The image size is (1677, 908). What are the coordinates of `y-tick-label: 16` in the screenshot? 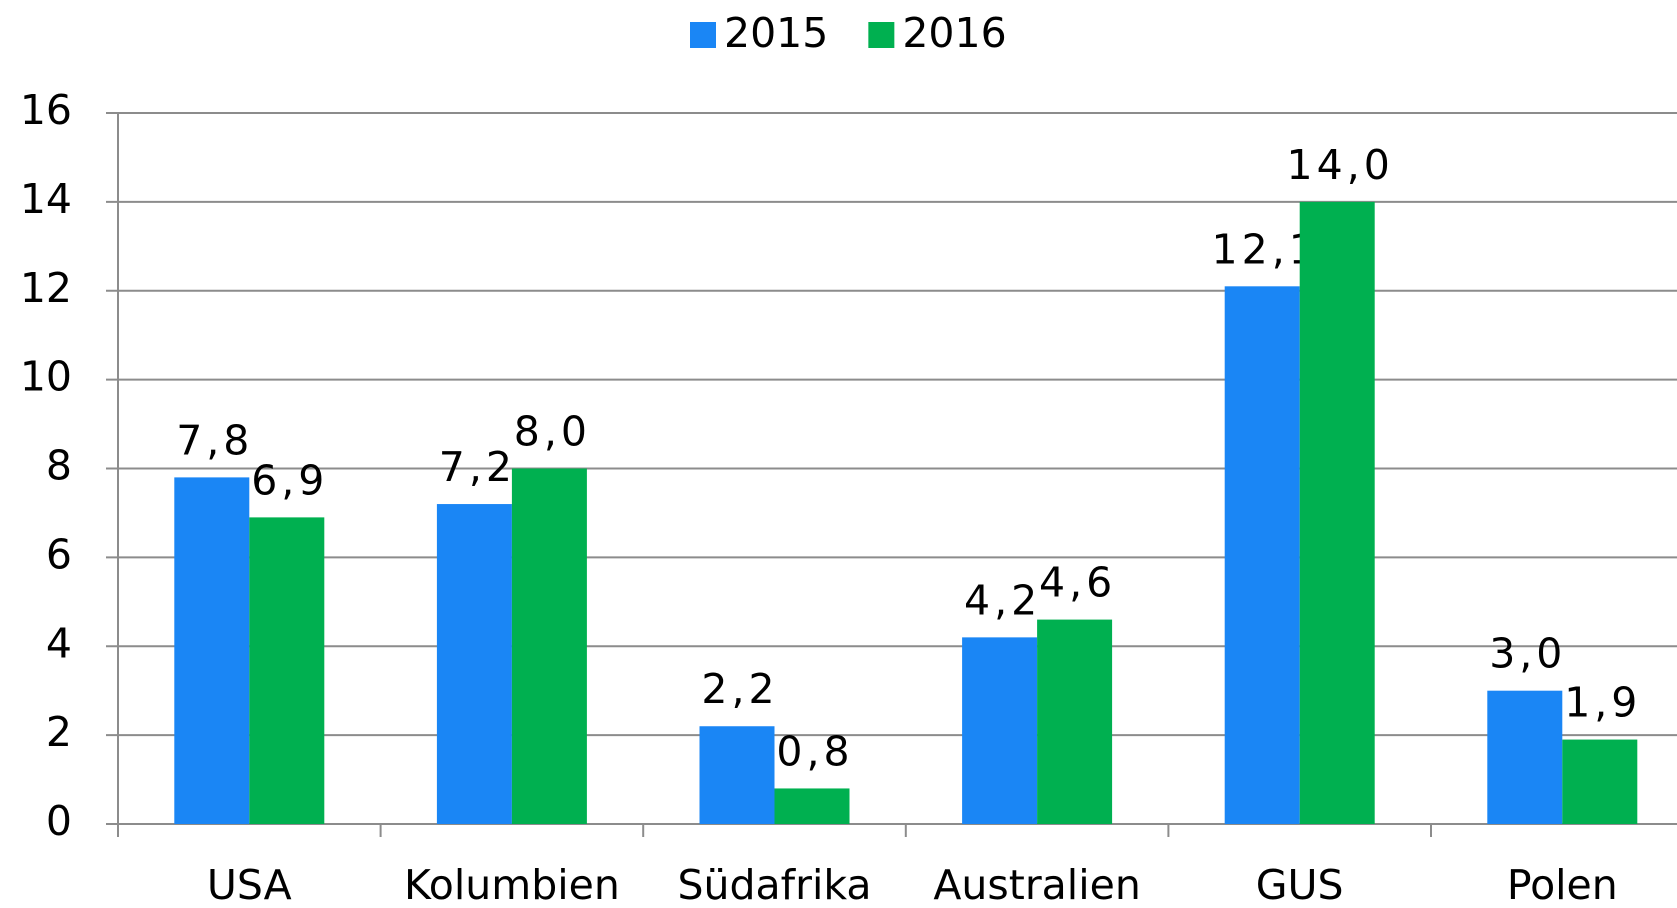 It's located at (46, 110).